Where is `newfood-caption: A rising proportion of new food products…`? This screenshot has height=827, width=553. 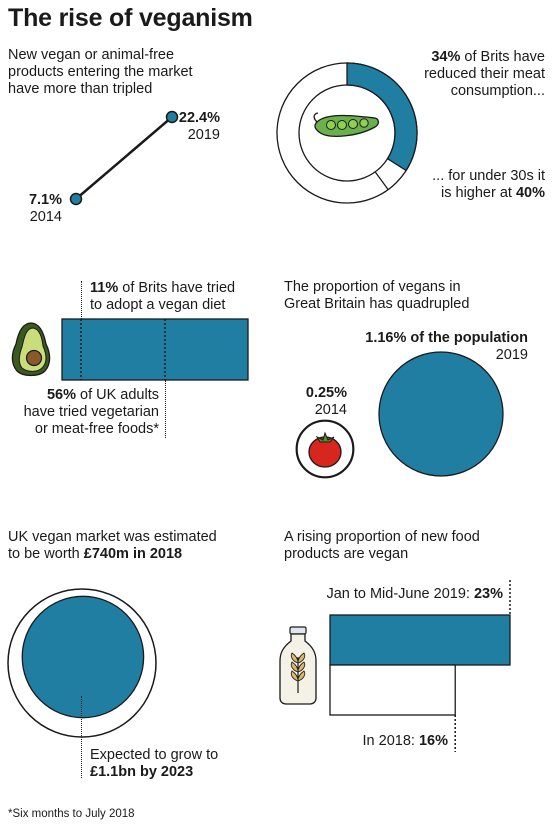
newfood-caption: A rising proportion of new food products… is located at coordinates (382, 545).